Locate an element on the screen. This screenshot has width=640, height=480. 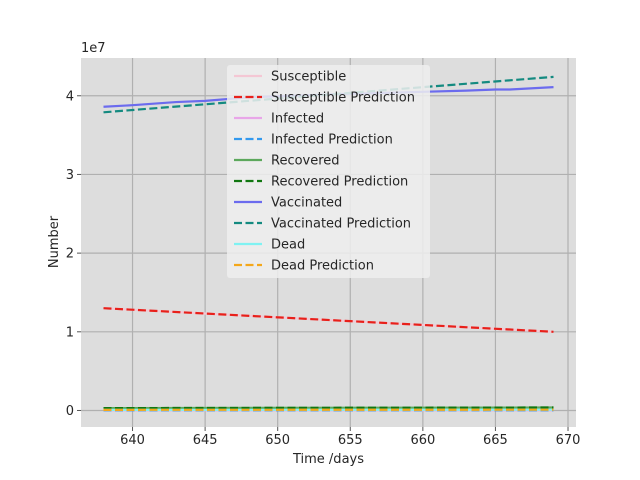
series-line-recovered-prediction is located at coordinates (328, 408).